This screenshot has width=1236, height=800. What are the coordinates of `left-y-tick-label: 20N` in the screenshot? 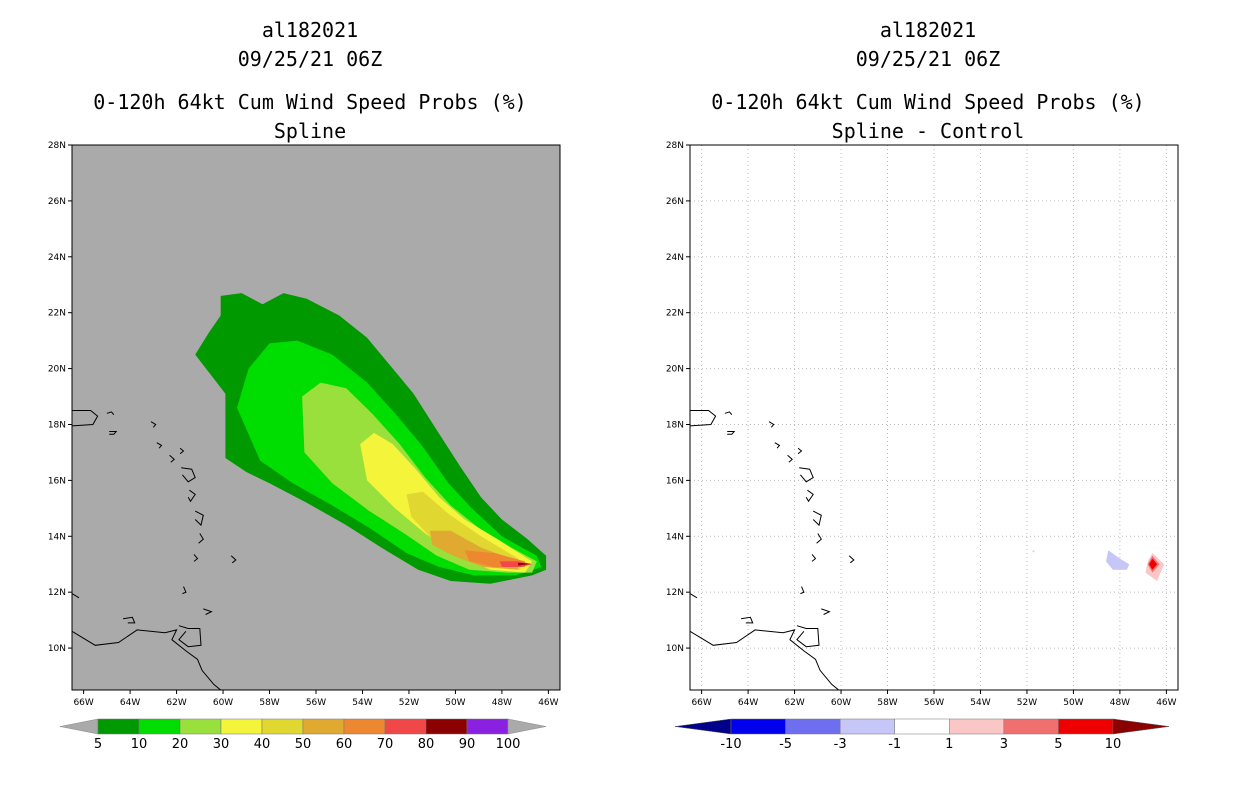 It's located at (57, 370).